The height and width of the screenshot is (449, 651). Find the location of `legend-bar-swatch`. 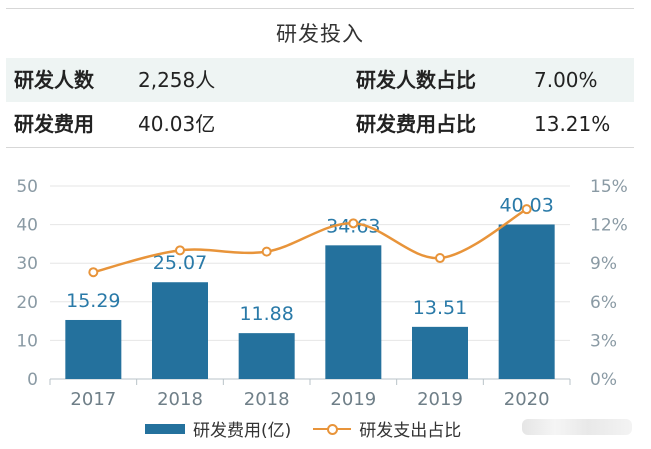

legend-bar-swatch is located at coordinates (165, 428).